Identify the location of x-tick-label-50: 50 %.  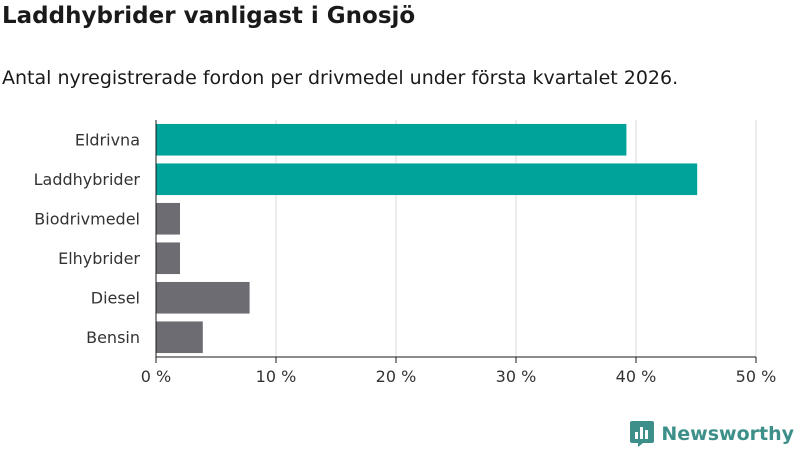
(756, 376).